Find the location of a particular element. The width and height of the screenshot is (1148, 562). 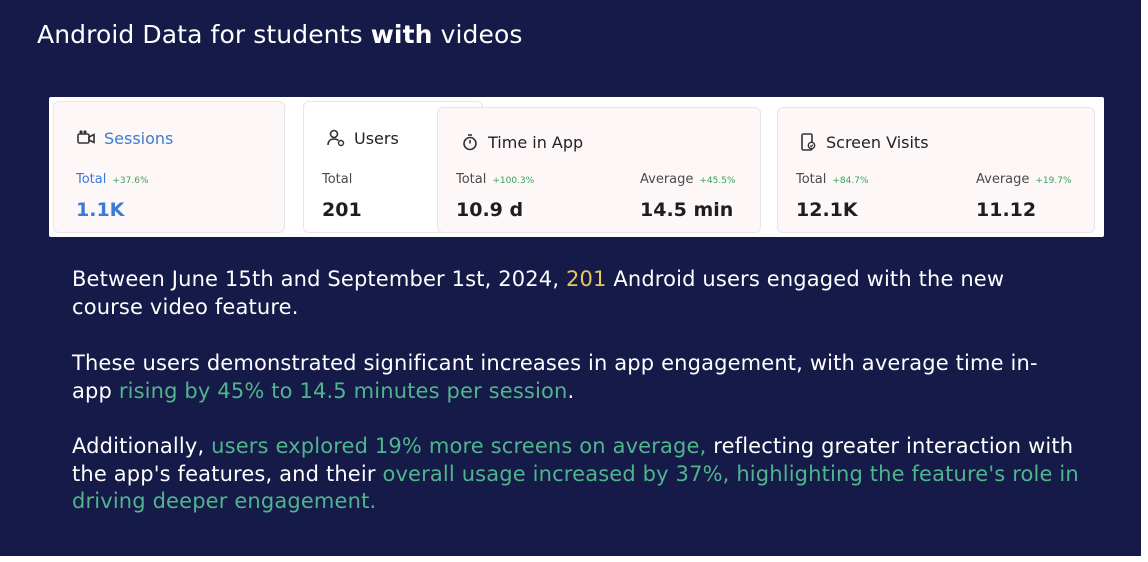

sessions-total-stat: Total +37.6% 1.1K is located at coordinates (112, 194).